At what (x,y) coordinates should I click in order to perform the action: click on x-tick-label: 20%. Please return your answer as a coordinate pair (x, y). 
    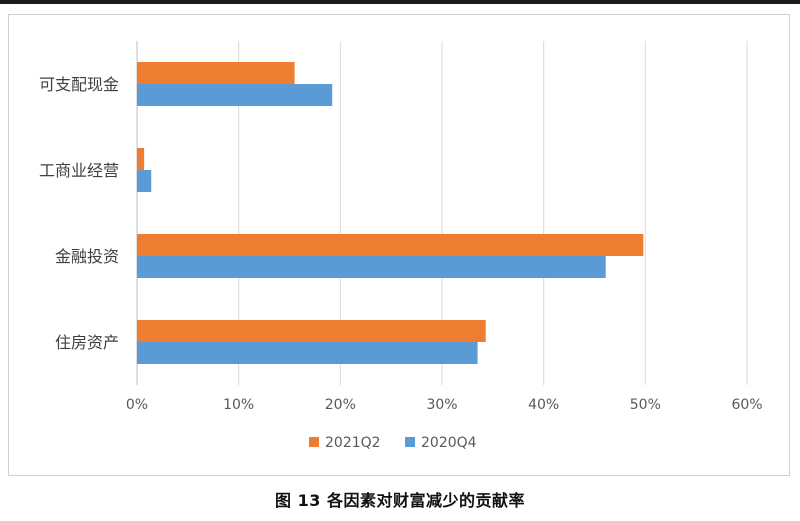
    Looking at the image, I should click on (340, 405).